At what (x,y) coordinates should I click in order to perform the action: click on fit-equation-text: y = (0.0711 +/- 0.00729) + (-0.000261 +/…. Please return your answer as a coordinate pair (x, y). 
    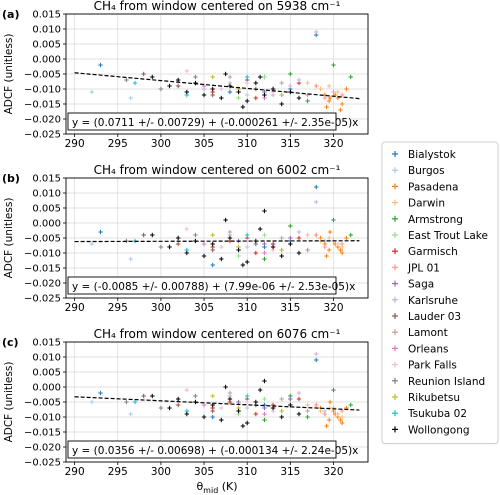
    Looking at the image, I should click on (215, 123).